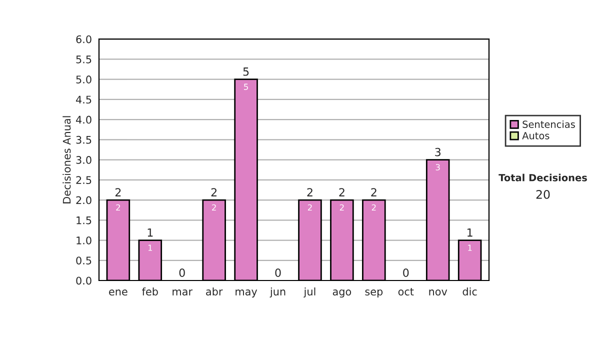 The width and height of the screenshot is (600, 340). Describe the element at coordinates (84, 260) in the screenshot. I see `y-tick-label: 0.5` at that location.